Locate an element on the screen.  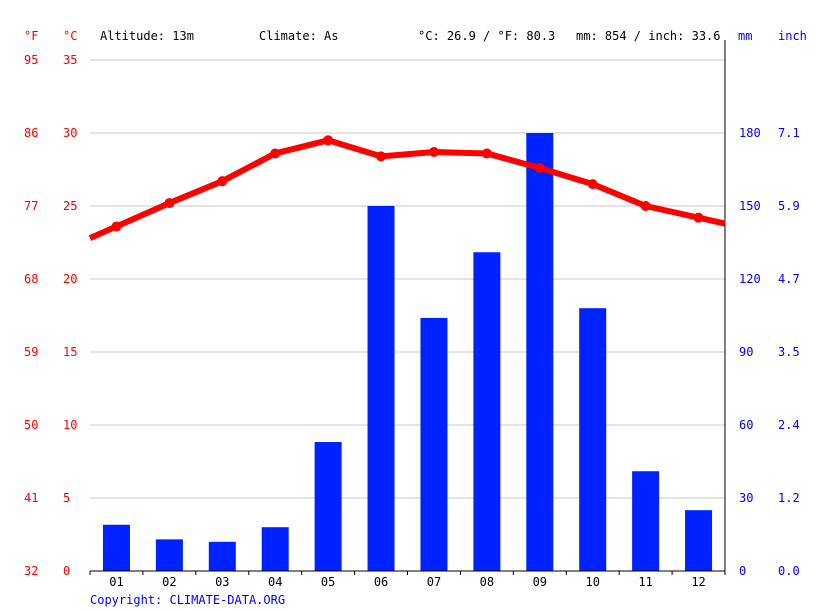
tick-label-celsius: 20 is located at coordinates (70, 279).